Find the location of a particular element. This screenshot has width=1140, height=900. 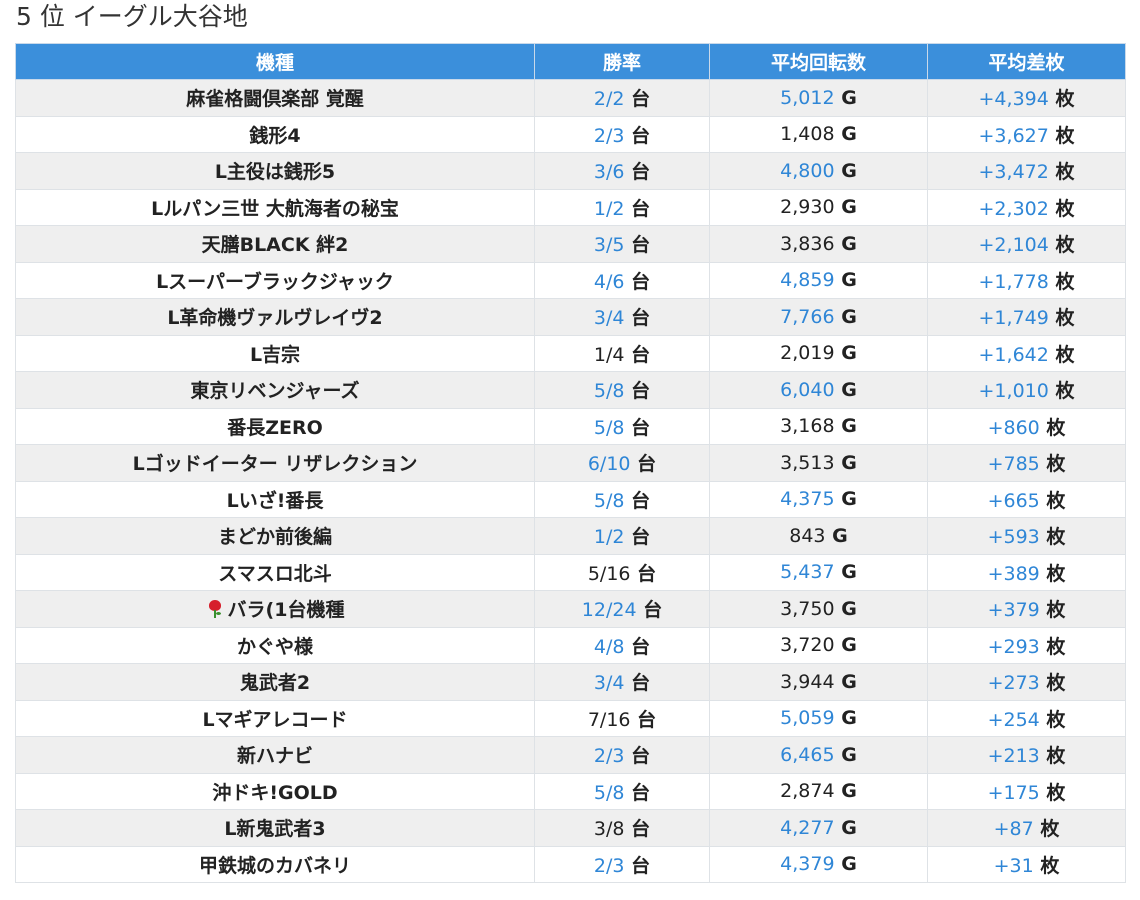

machine-name-cell: 銭形4 is located at coordinates (275, 134).